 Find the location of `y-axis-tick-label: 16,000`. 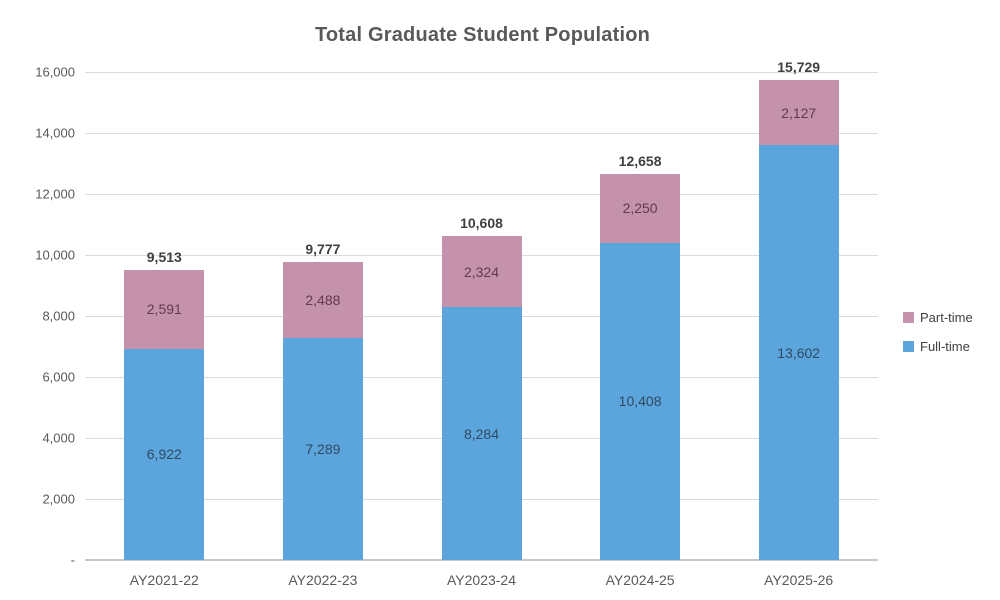

y-axis-tick-label: 16,000 is located at coordinates (55, 72).